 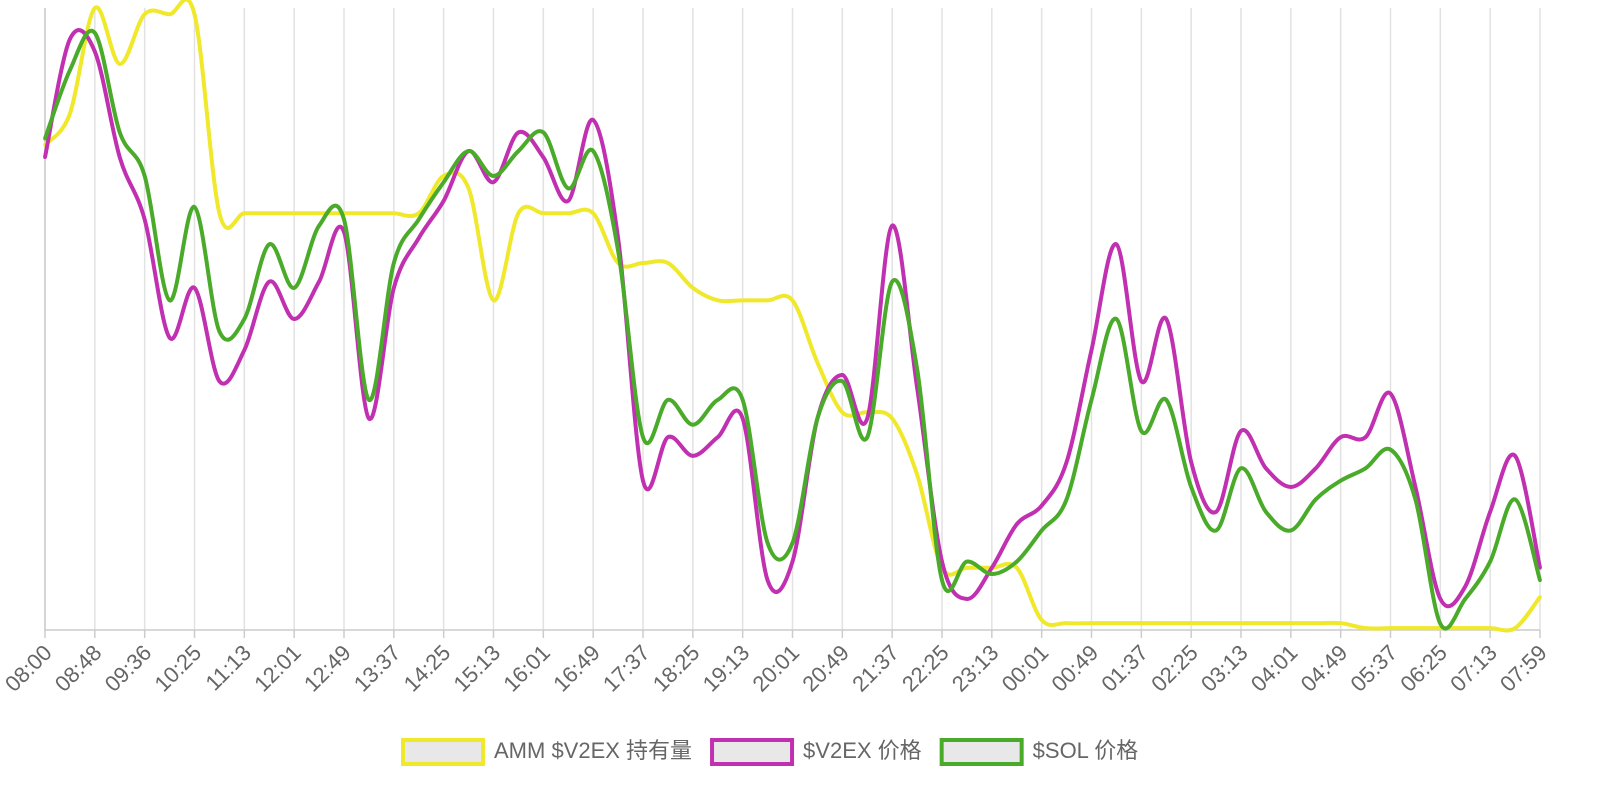 I want to click on legend-item: AMM $V2EX 持有量, so click(x=546, y=752).